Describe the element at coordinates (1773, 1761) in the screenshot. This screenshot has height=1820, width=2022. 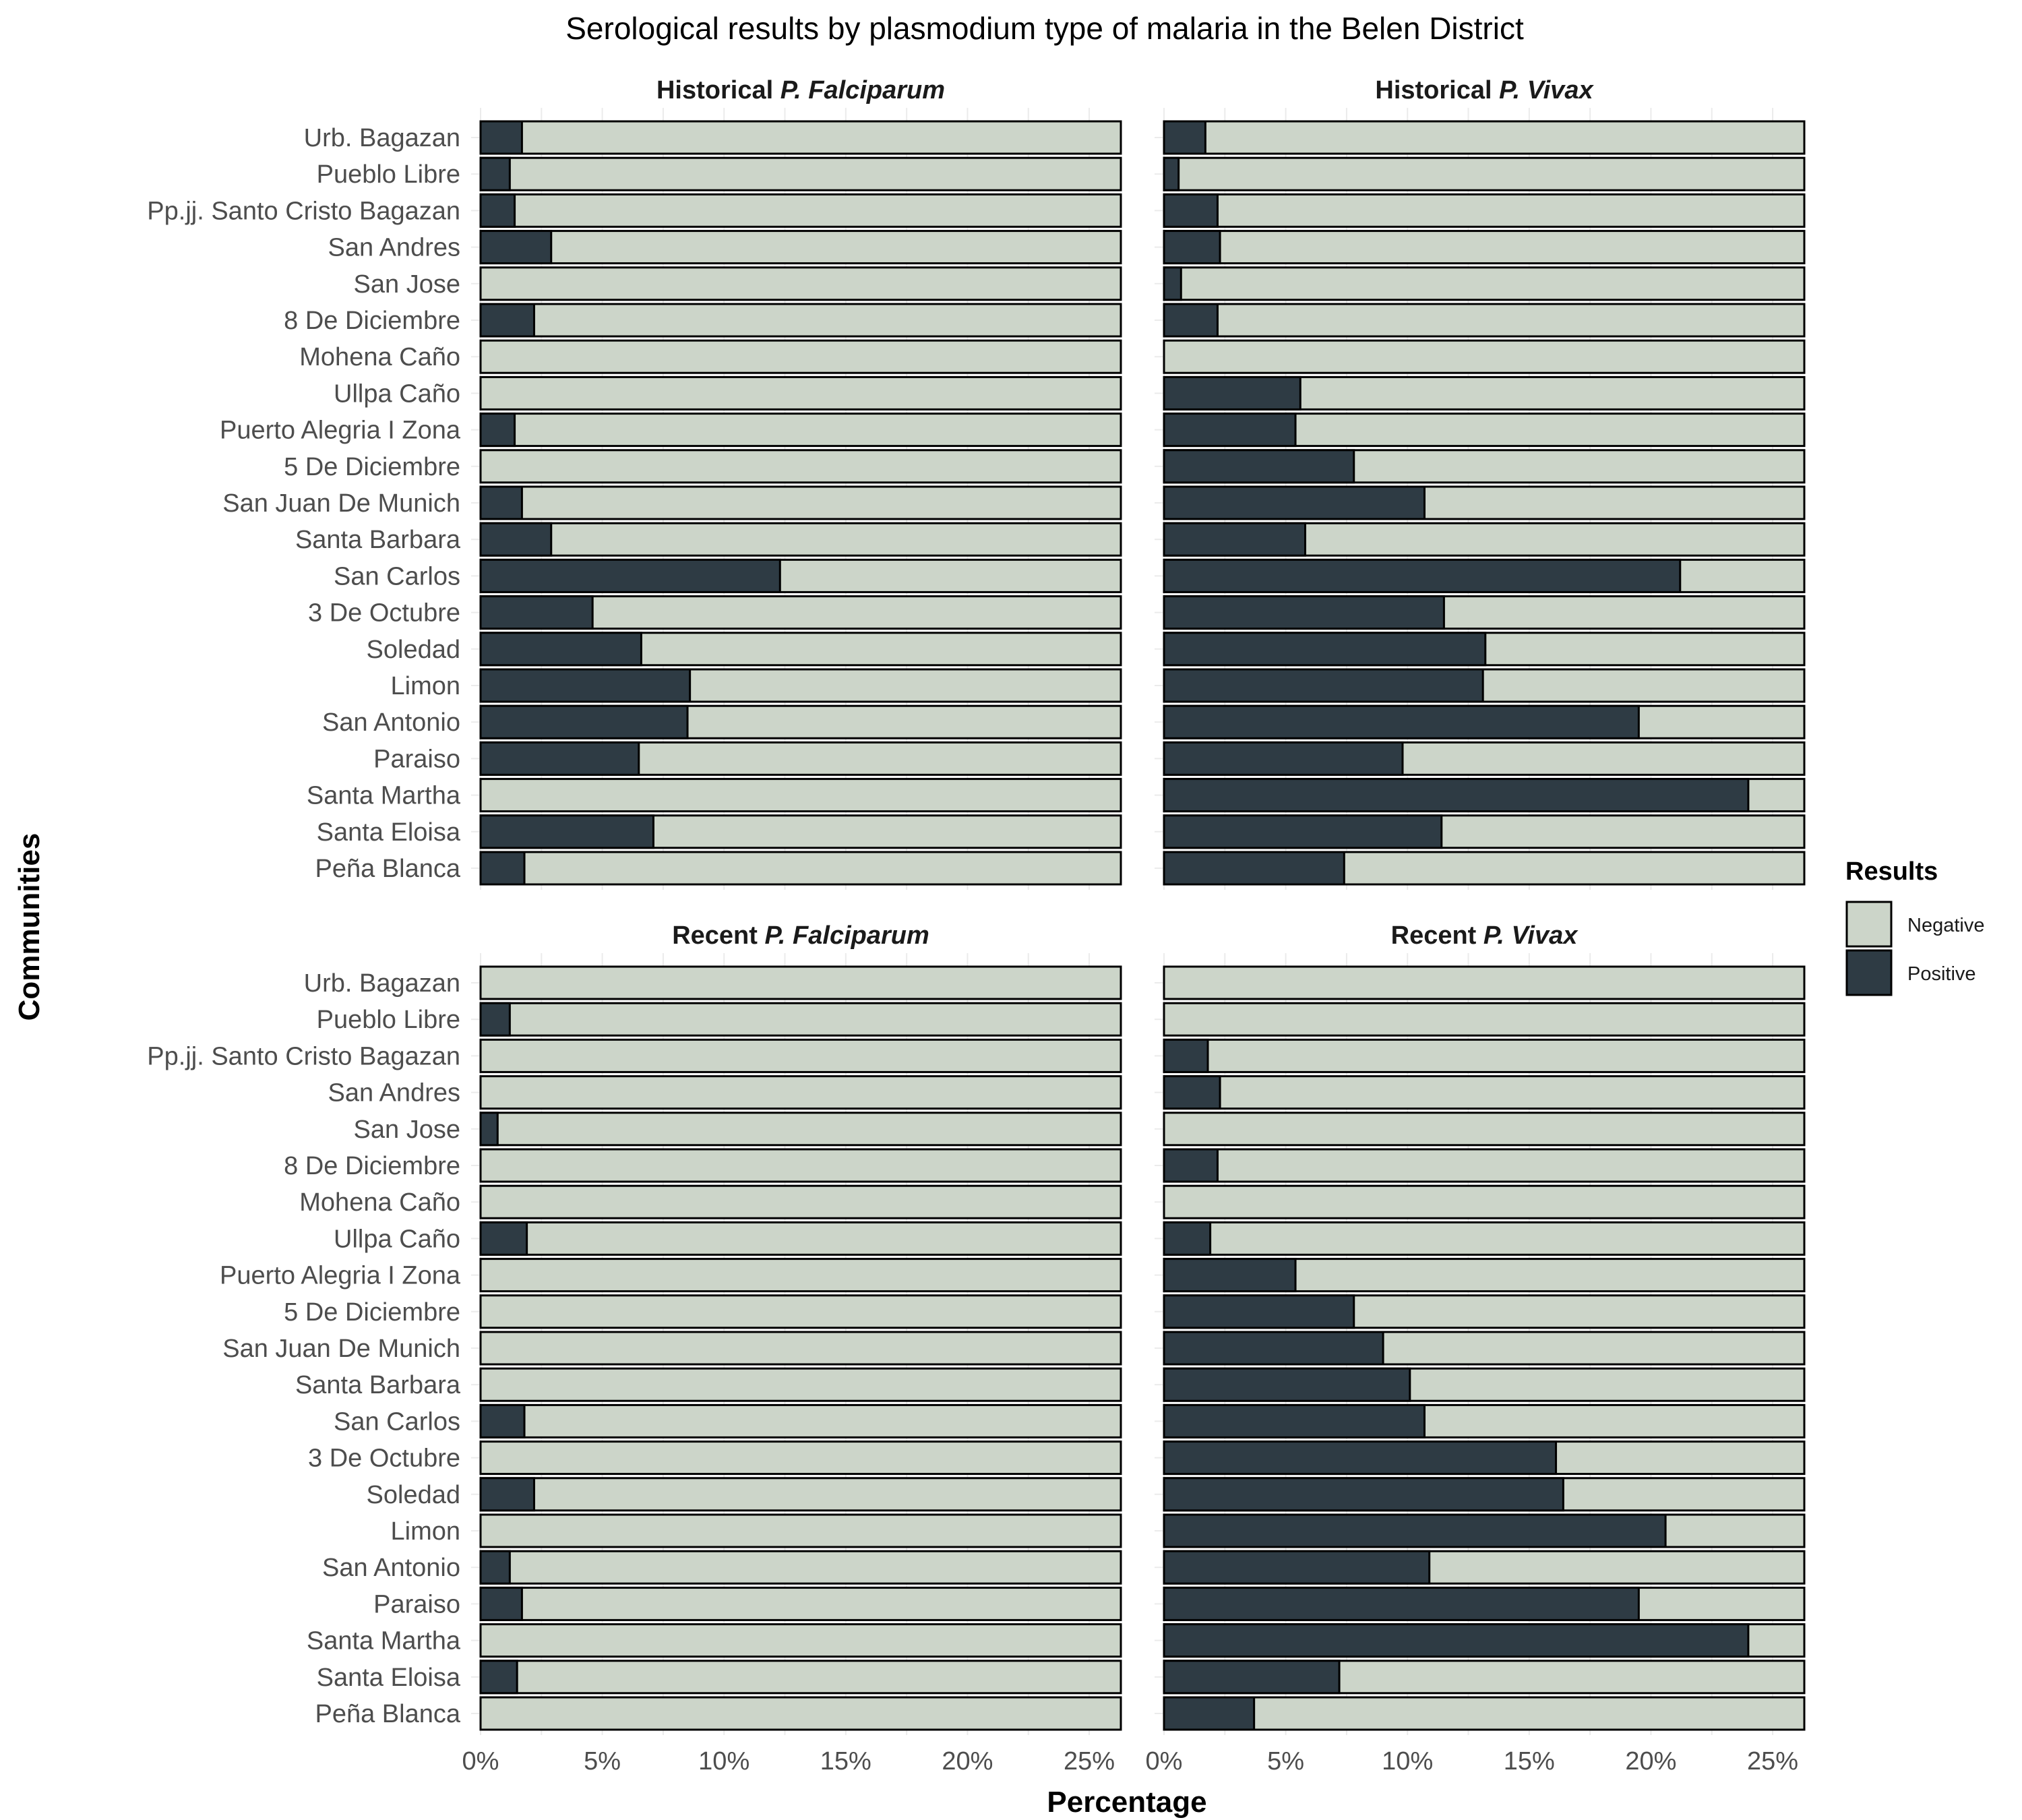
I see `x-tick-label: 25%` at that location.